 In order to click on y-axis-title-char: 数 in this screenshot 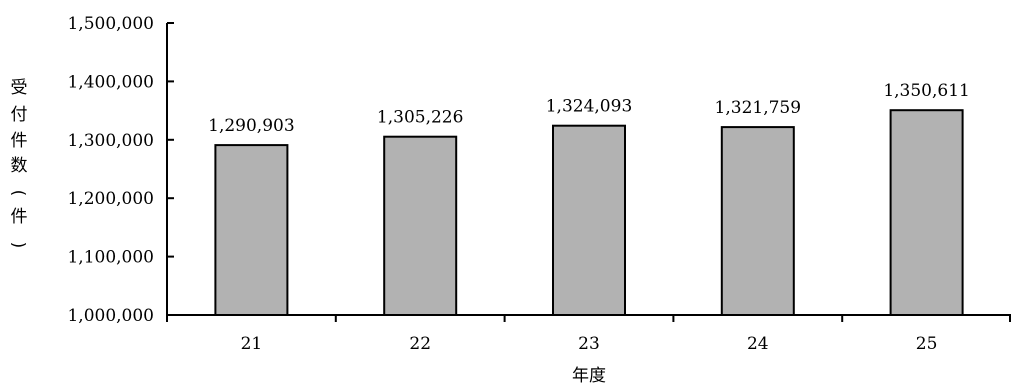, I will do `click(19, 166)`.